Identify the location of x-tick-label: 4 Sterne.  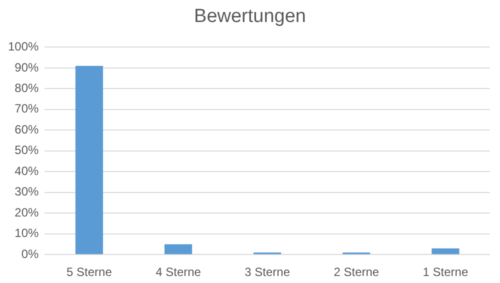
(179, 272).